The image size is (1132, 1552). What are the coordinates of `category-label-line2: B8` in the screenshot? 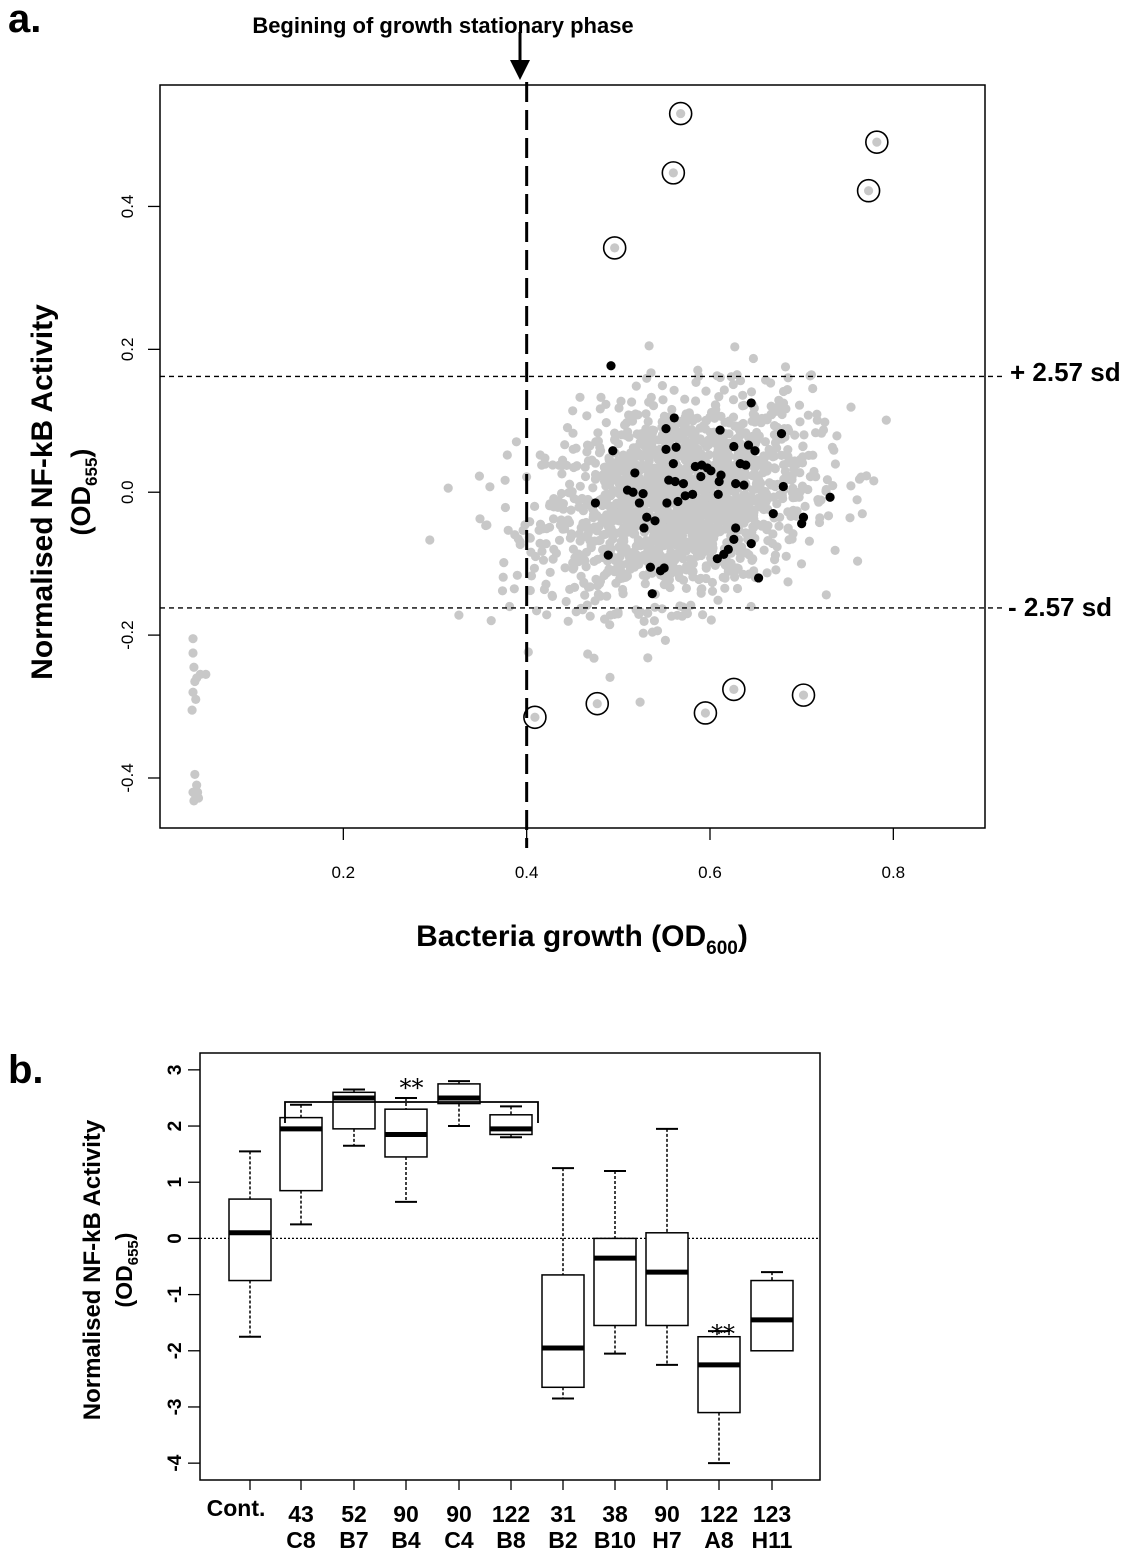 It's located at (511, 1539).